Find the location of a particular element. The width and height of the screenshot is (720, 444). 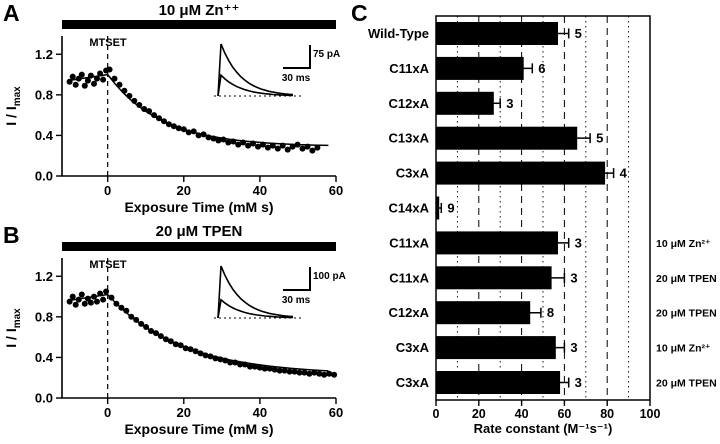

category-label: Wild-Type is located at coordinates (398, 33).